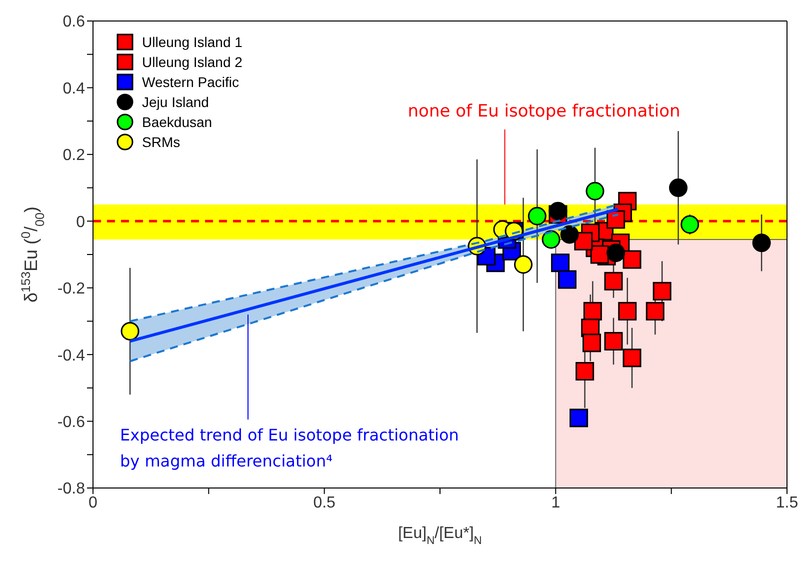 The height and width of the screenshot is (564, 808). I want to click on y-tick-label: 0.6, so click(74, 22).